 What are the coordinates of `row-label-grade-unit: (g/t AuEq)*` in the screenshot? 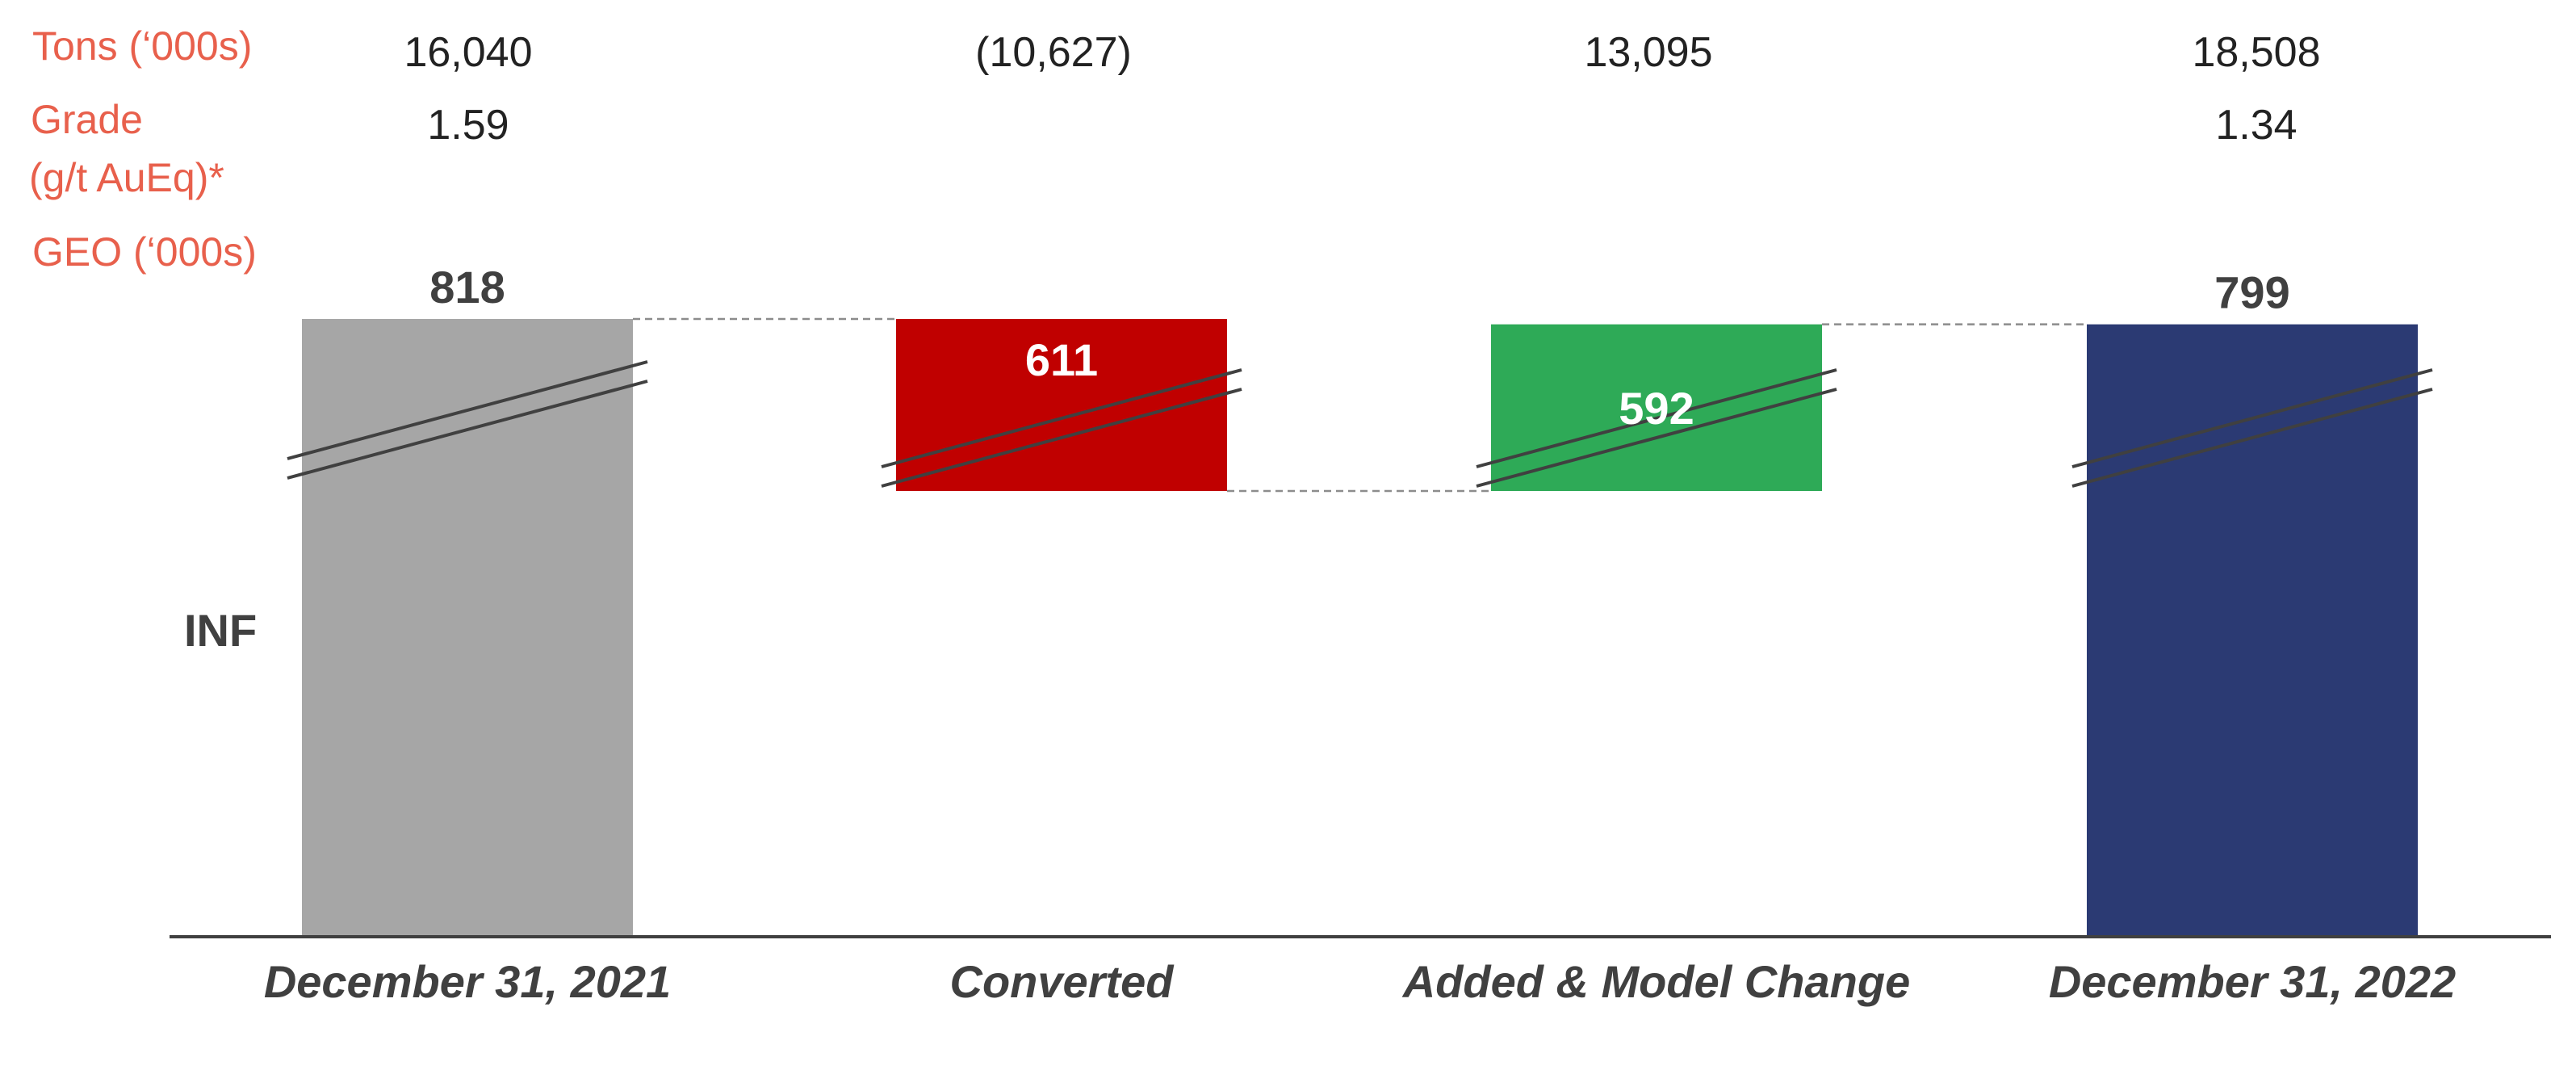 It's located at (126, 177).